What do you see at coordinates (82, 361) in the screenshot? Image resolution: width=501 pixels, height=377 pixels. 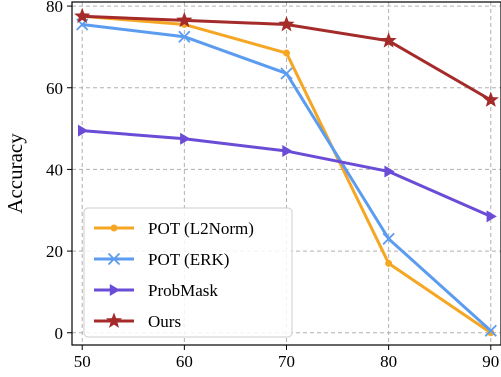 I see `x-tick-label: 50` at bounding box center [82, 361].